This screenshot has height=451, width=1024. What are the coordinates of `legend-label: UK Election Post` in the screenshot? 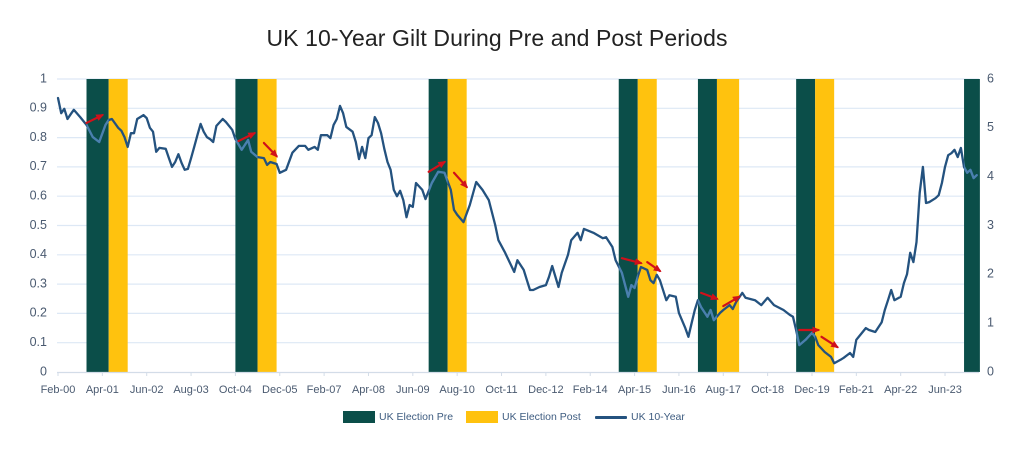 It's located at (541, 417).